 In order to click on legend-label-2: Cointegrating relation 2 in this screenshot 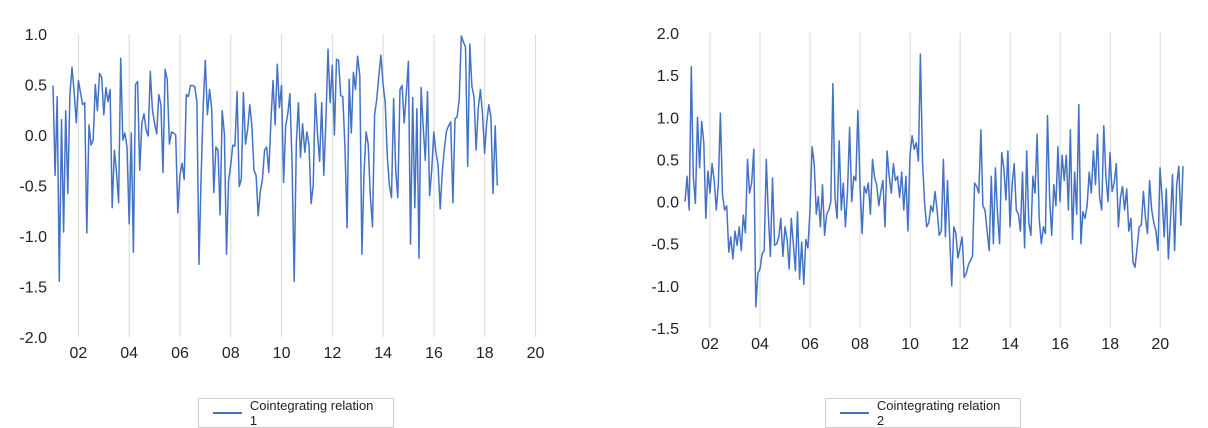, I will do `click(938, 413)`.